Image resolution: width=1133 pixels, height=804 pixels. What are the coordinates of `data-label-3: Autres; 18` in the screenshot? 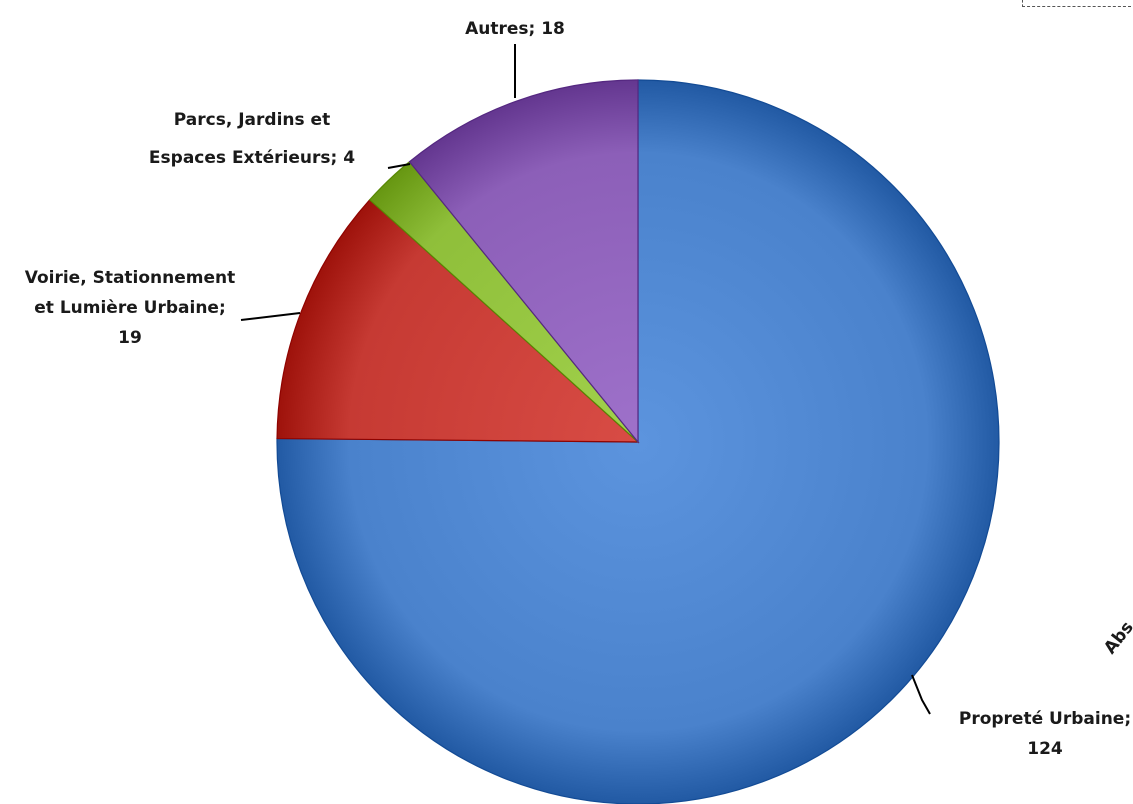 It's located at (515, 29).